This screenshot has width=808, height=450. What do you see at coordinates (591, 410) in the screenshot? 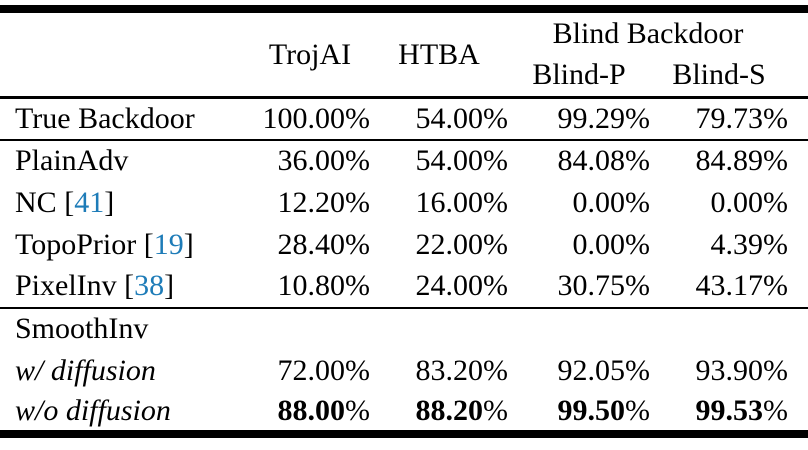
I see `value-text: 99.50` at bounding box center [591, 410].